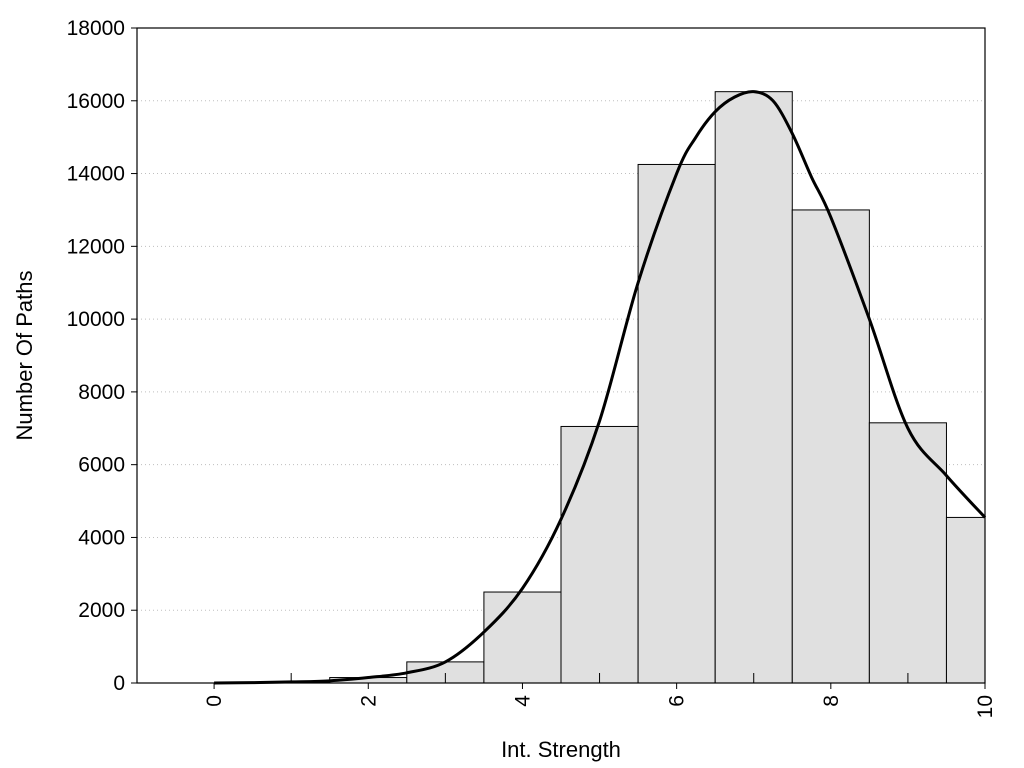 The image size is (1024, 768). What do you see at coordinates (24, 356) in the screenshot?
I see `y-axis-title: Number Of Paths` at bounding box center [24, 356].